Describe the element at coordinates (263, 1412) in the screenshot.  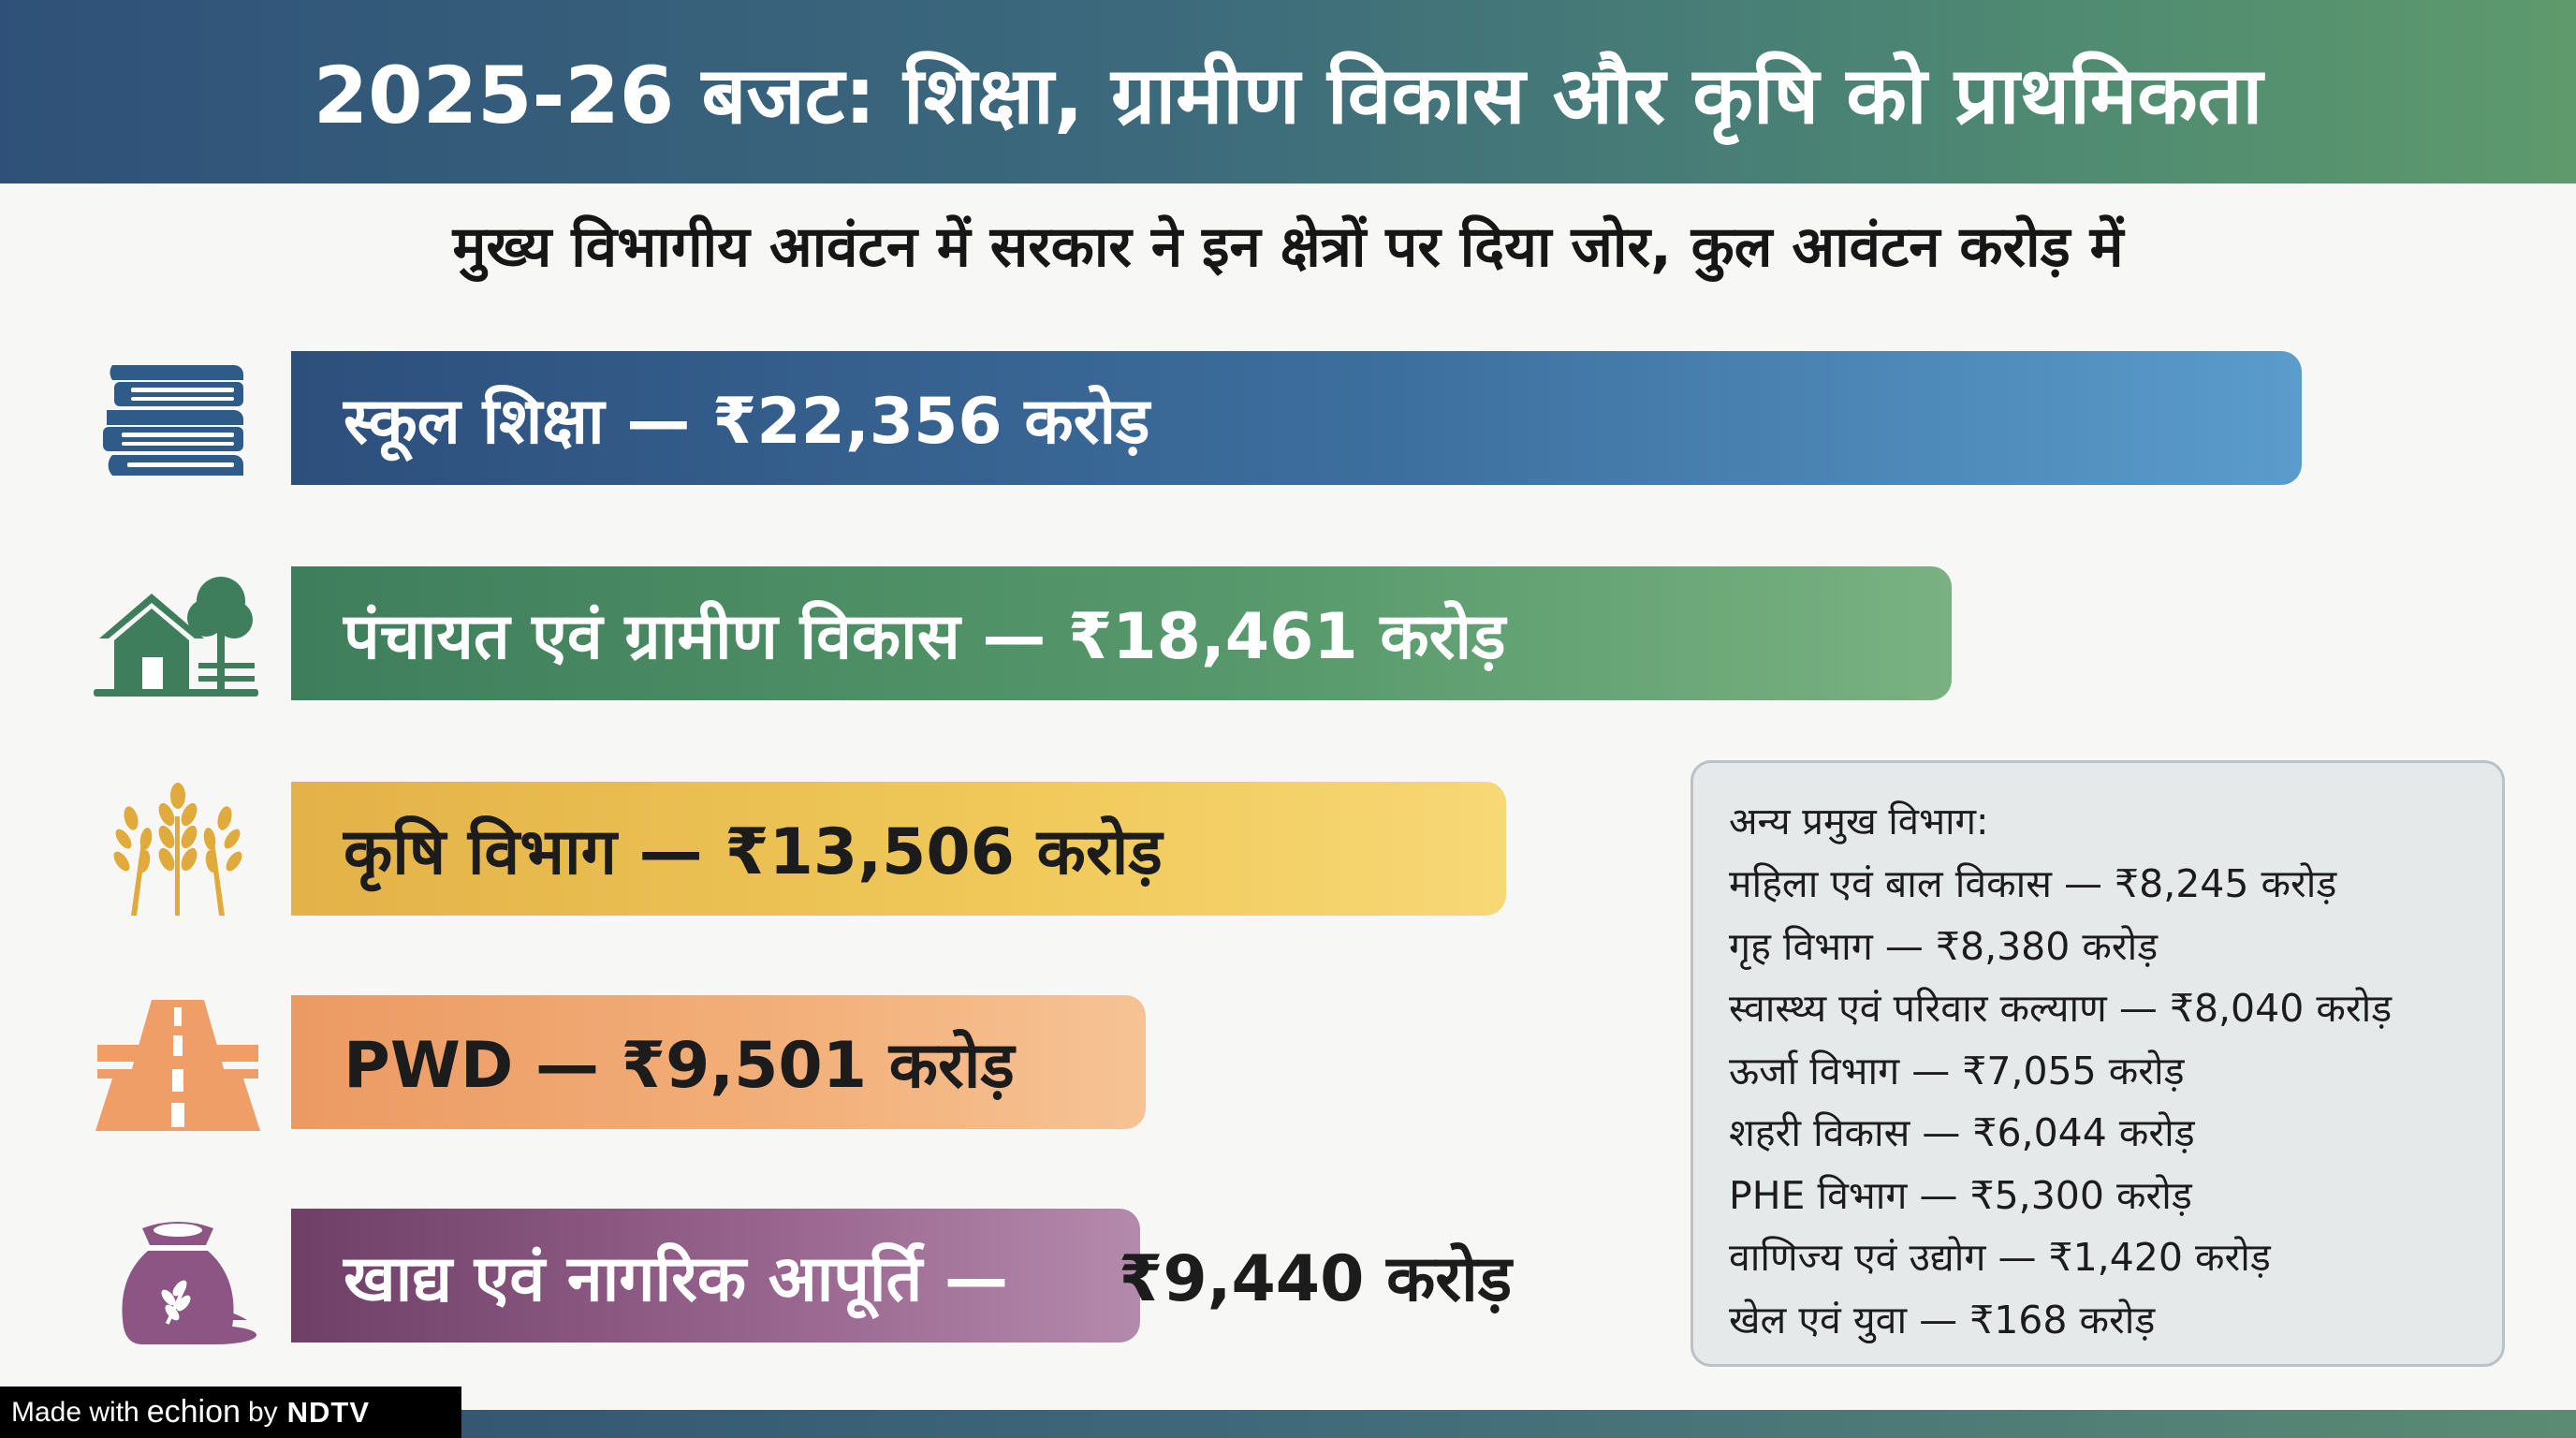
I see `watermark-by: by` at that location.